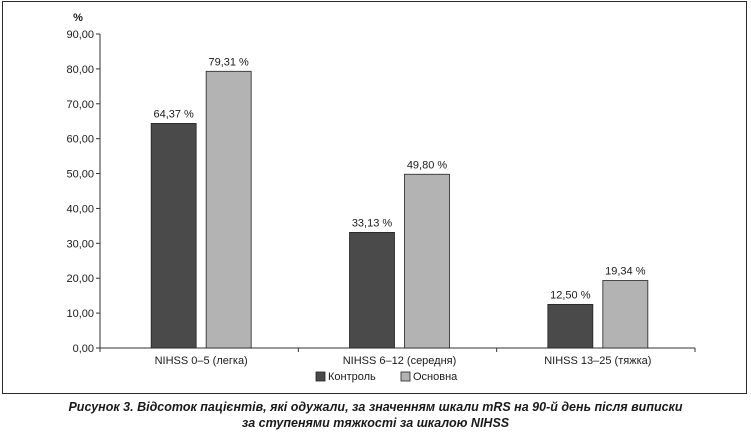  I want to click on y-tick-label: 0,00, so click(83, 349).